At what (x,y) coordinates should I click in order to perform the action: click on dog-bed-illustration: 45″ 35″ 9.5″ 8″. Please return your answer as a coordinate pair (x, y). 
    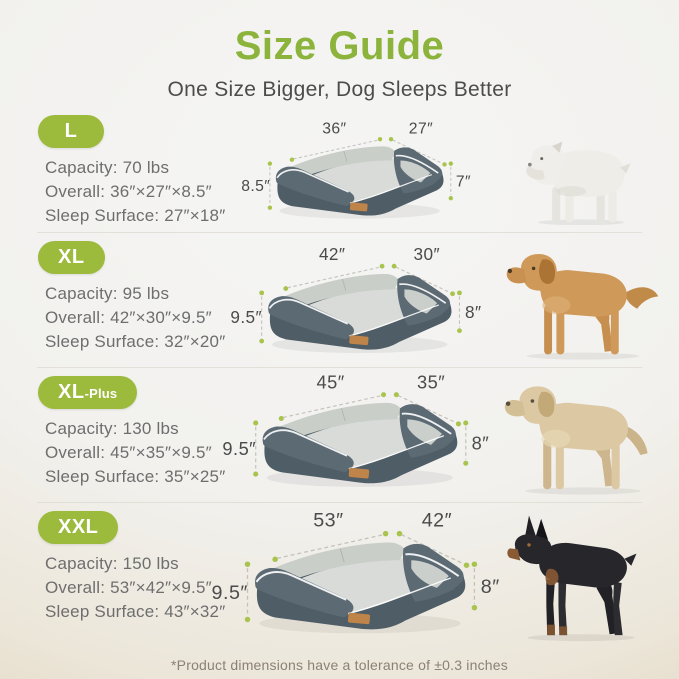
    Looking at the image, I should click on (356, 434).